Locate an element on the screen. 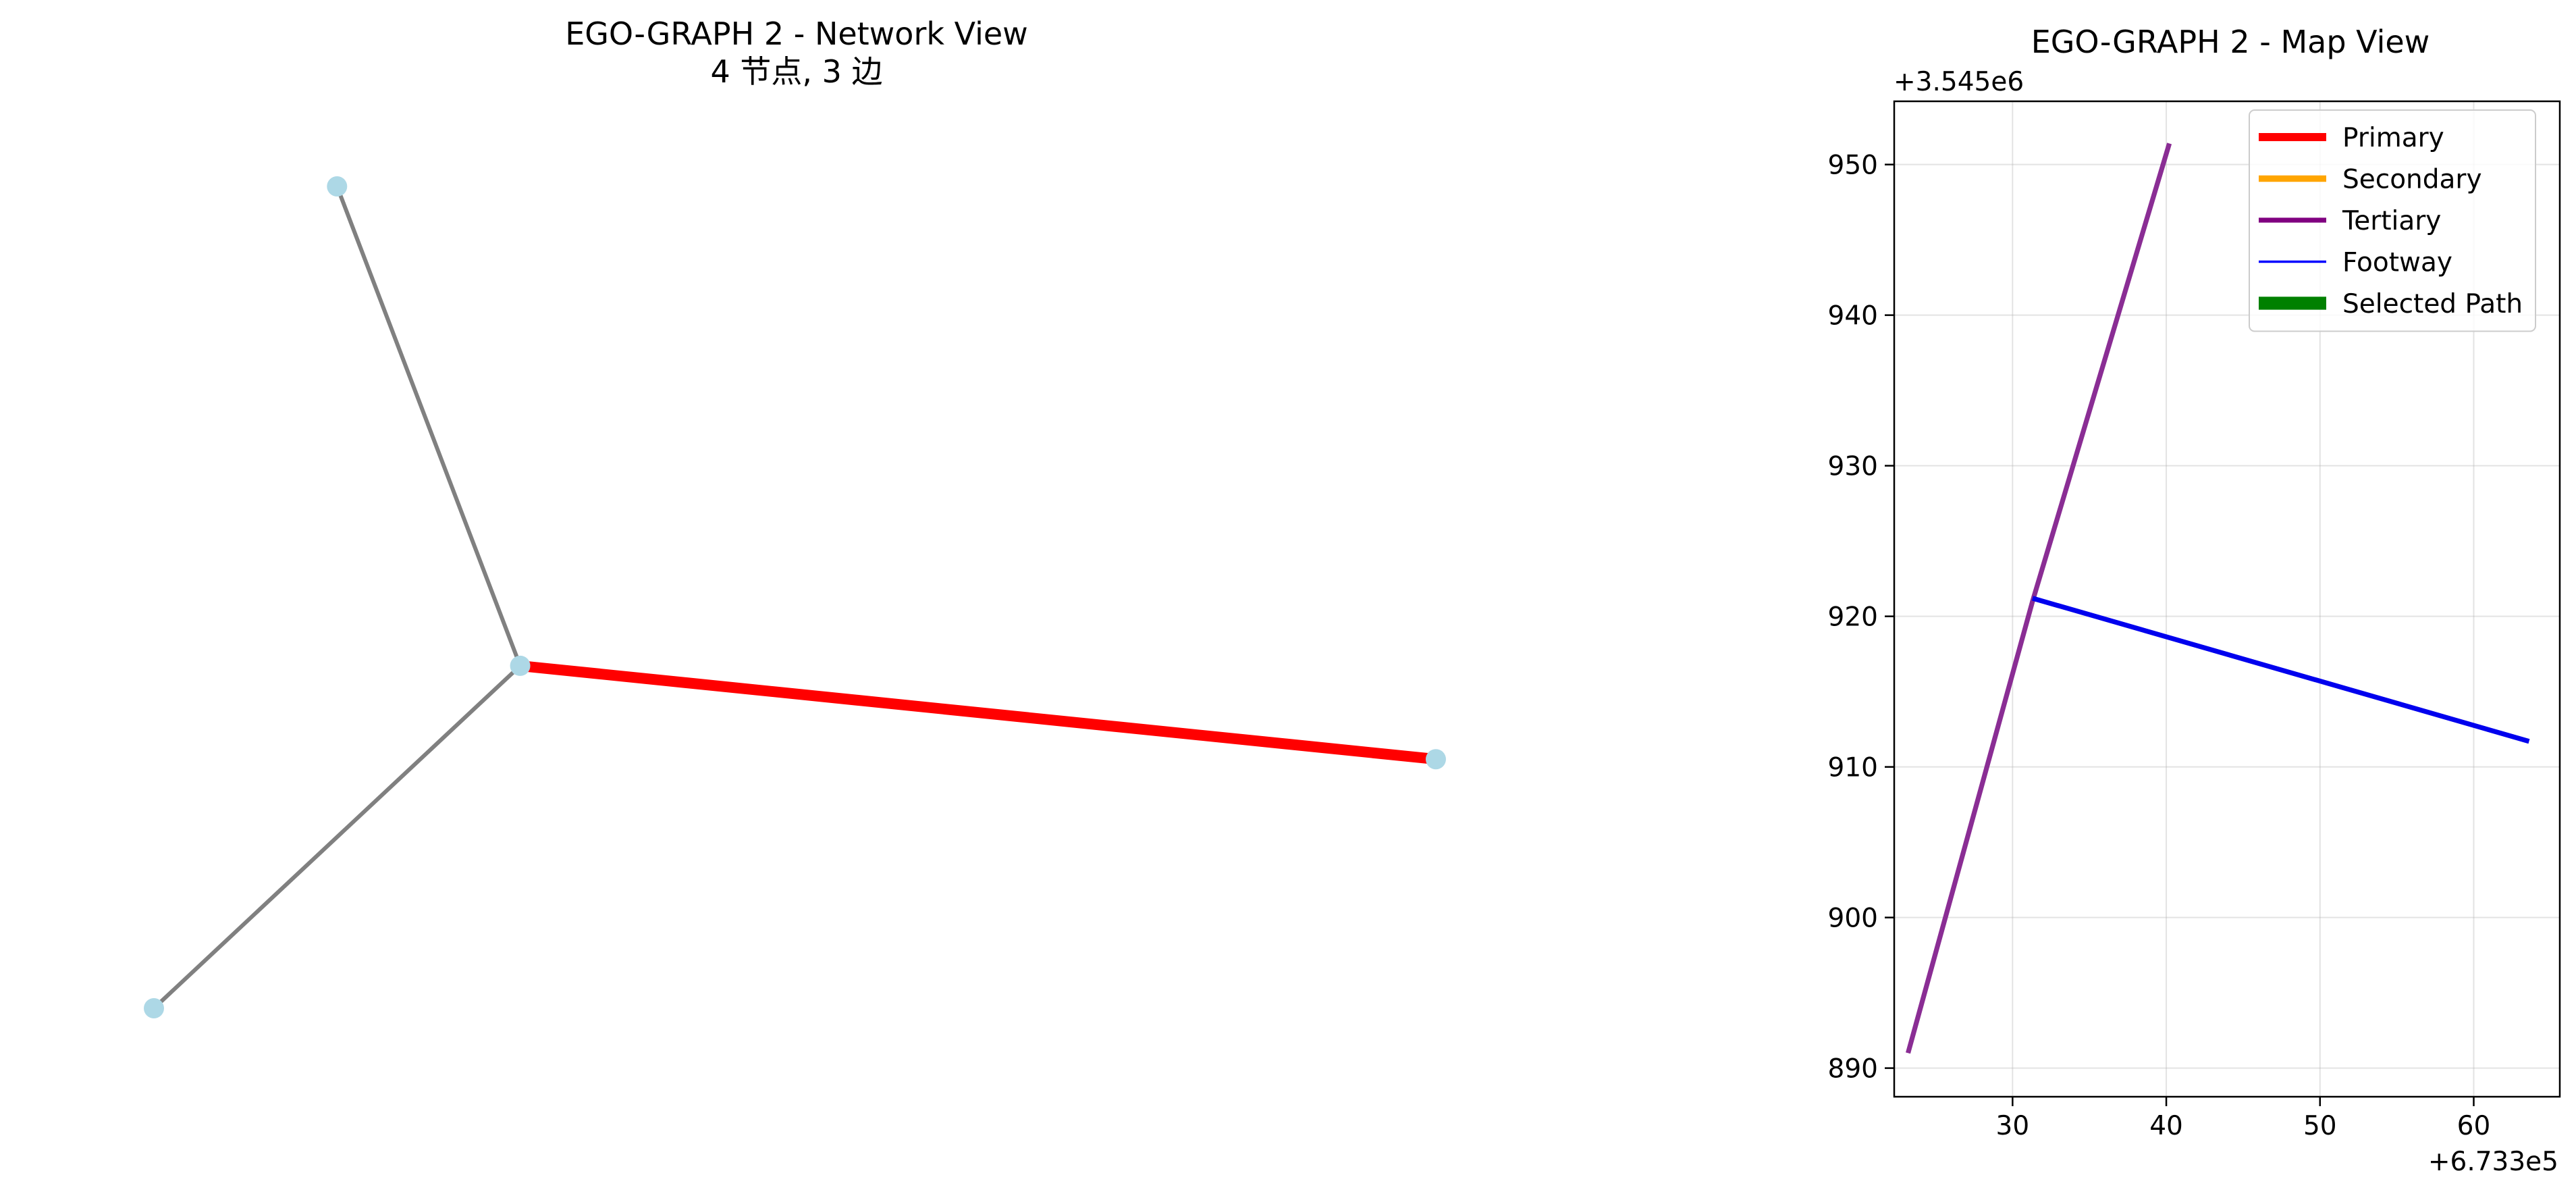  y-tick-label: 920 is located at coordinates (1853, 617).